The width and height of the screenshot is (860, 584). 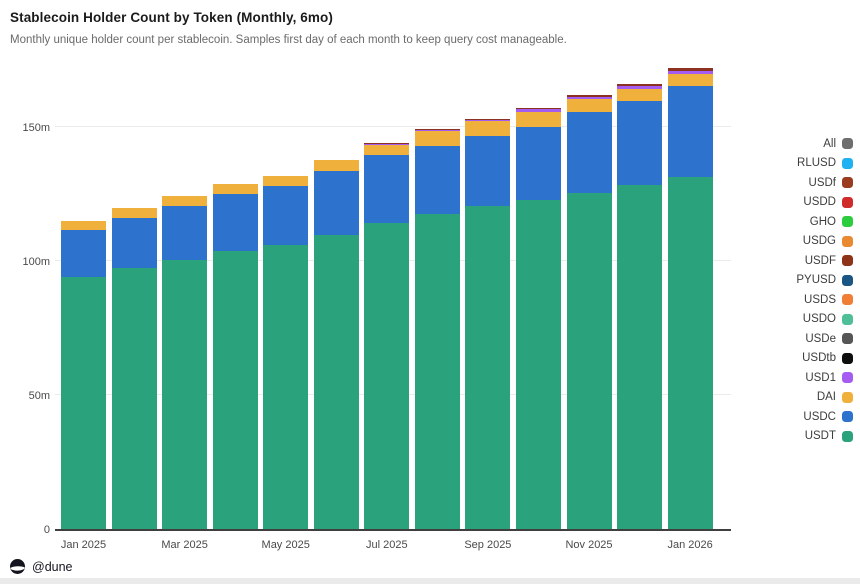 I want to click on bar-segment-DAI-Oct-2025, so click(x=538, y=119).